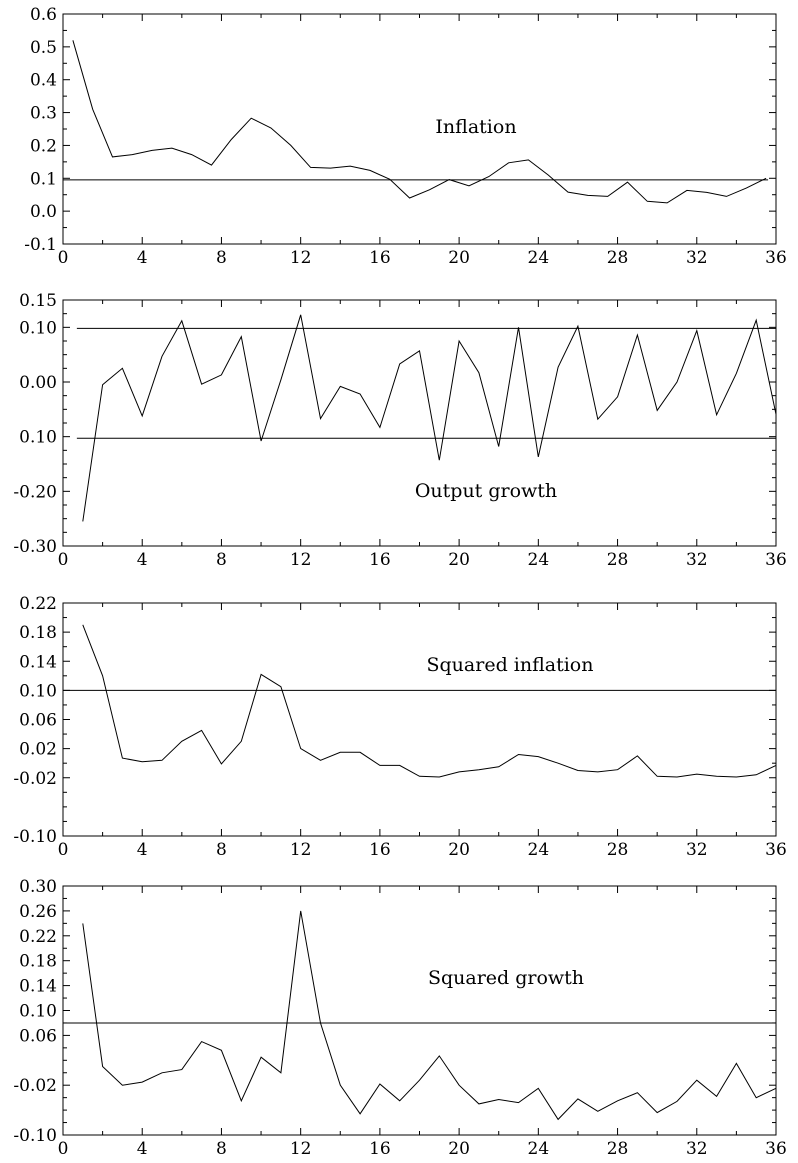  Describe the element at coordinates (43, 146) in the screenshot. I see `y-tick-label: 0.2` at that location.